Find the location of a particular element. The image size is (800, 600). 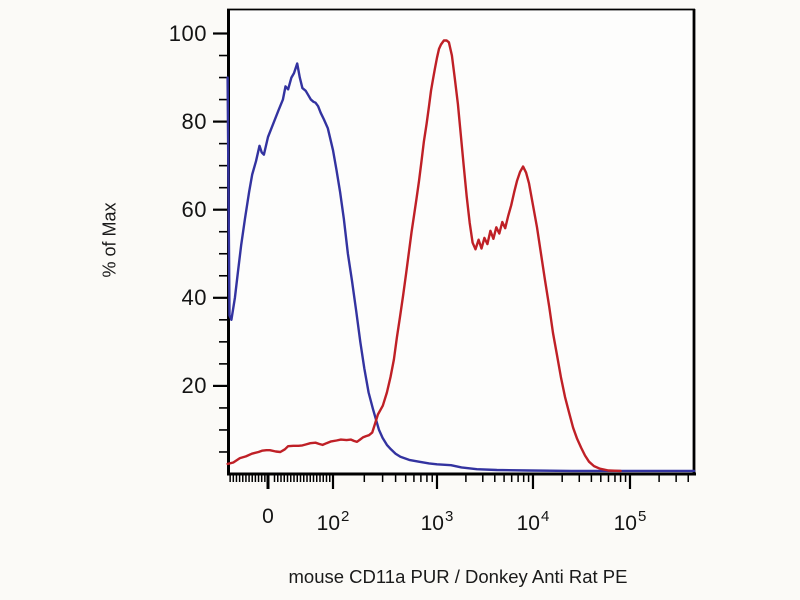

x-tick-label: 0 is located at coordinates (268, 516).